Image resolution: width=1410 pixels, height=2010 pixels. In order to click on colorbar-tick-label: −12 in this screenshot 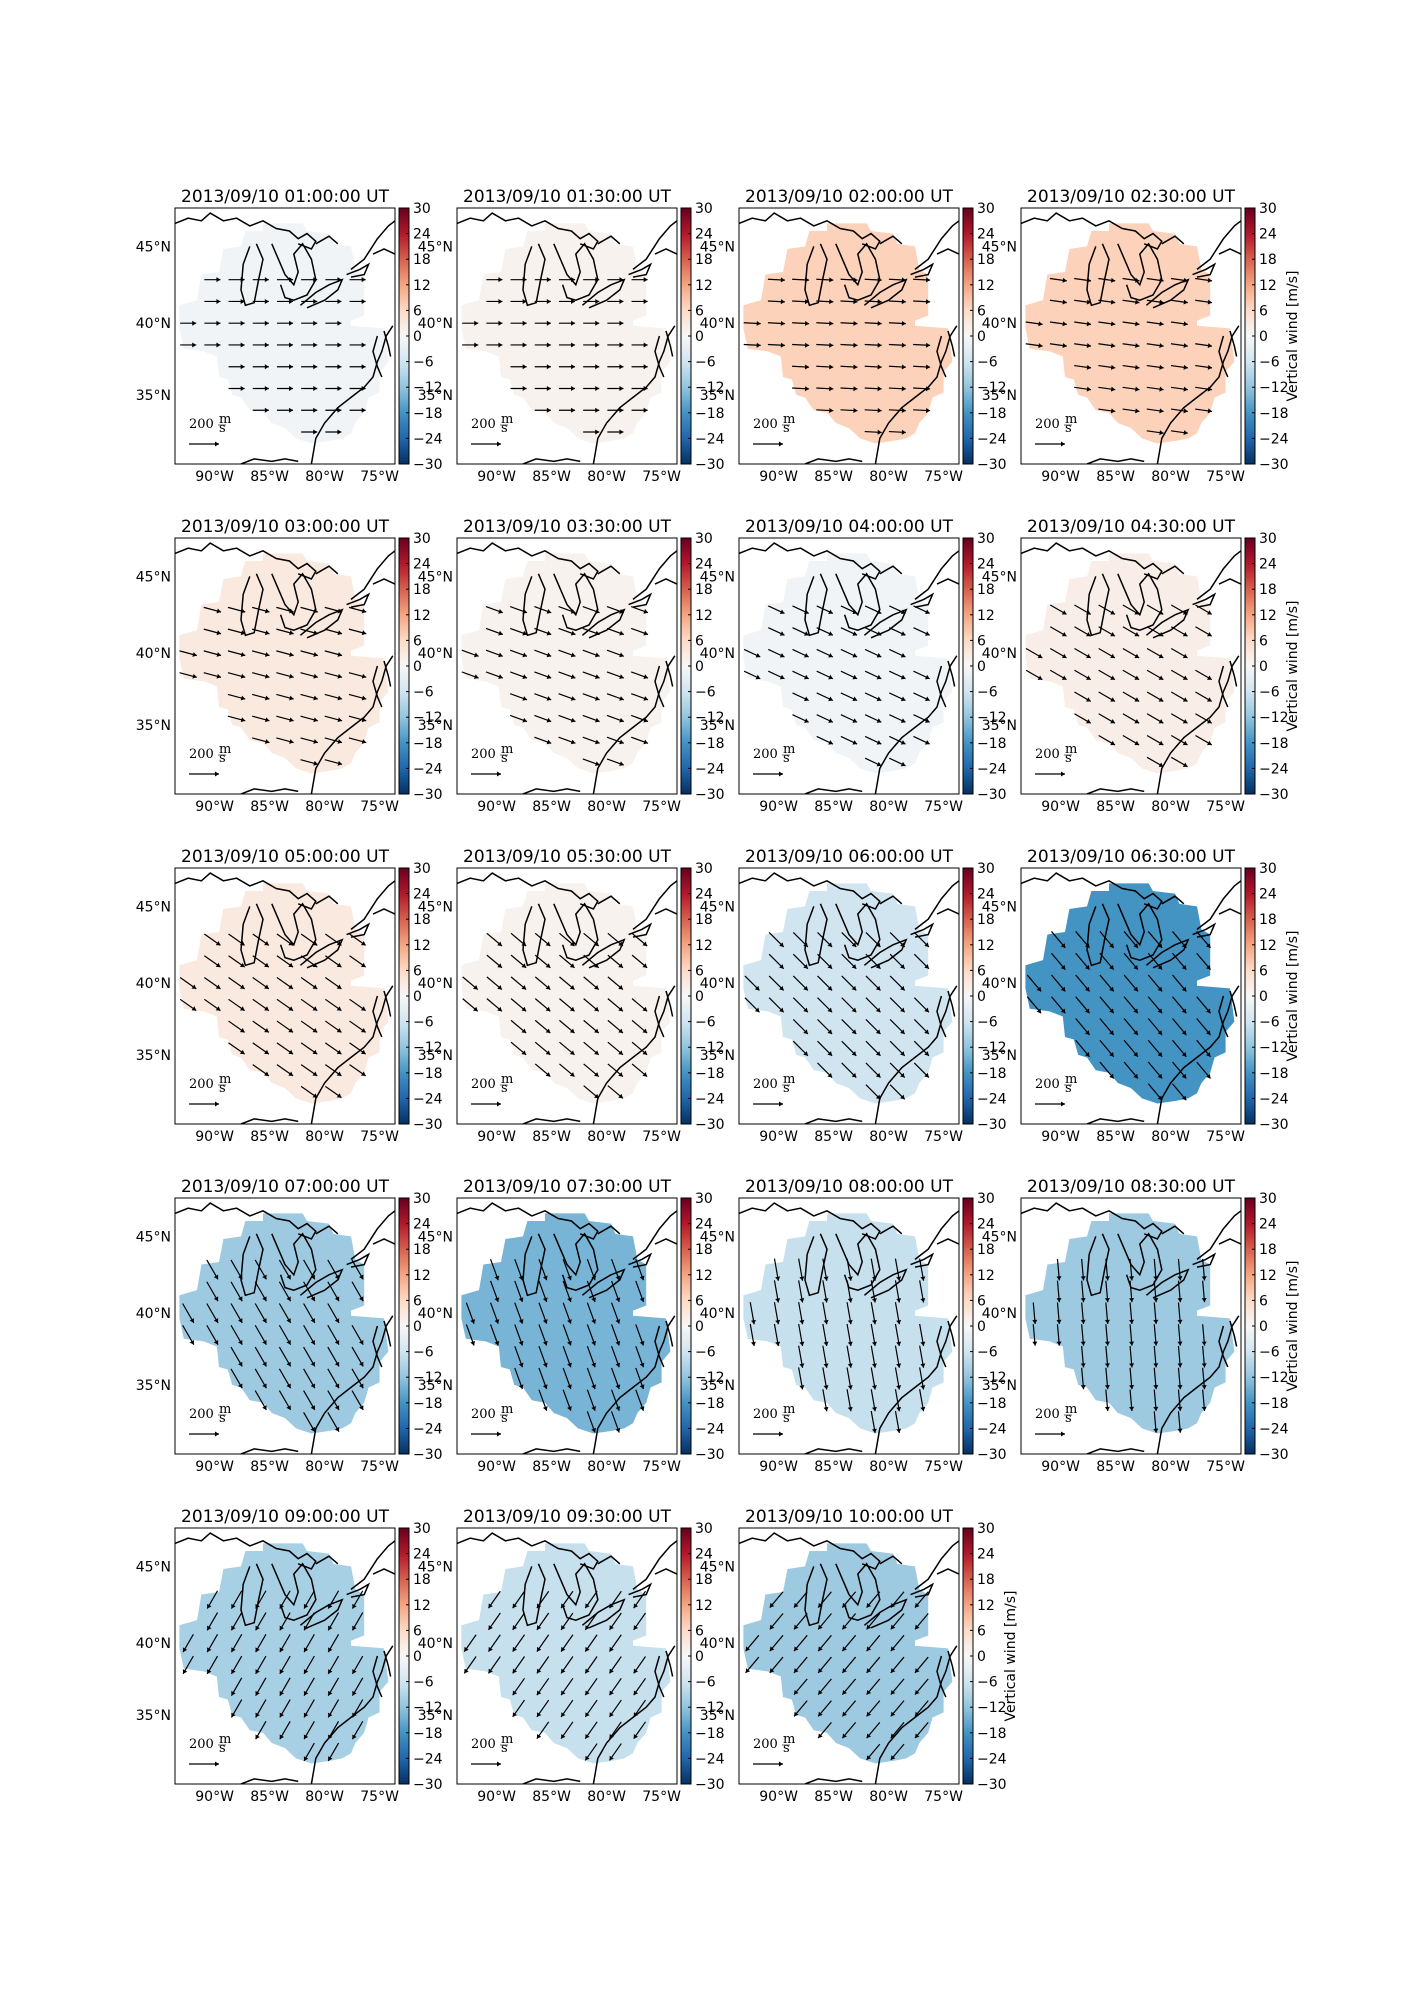, I will do `click(710, 718)`.